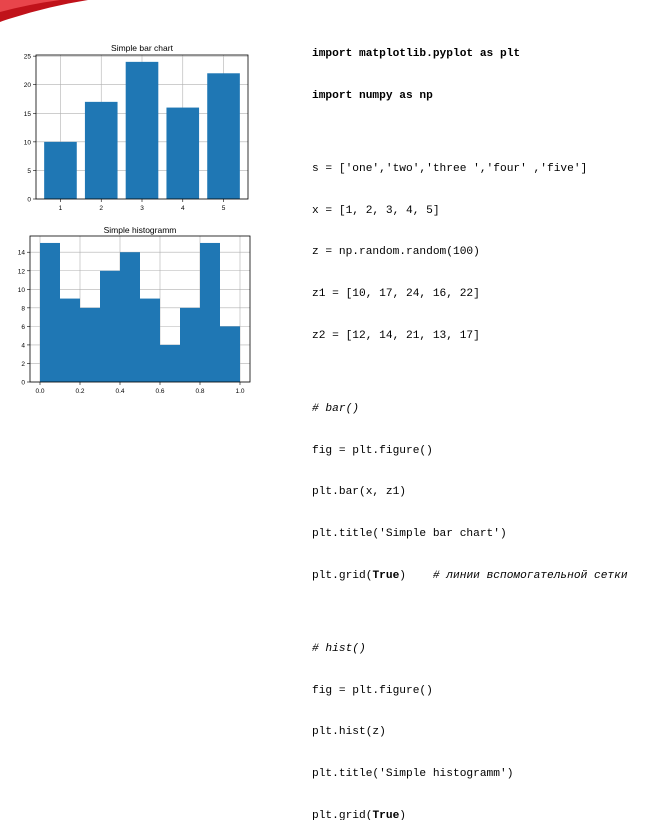 Image resolution: width=667 pixels, height=820 pixels. I want to click on x-tick-label: 1, so click(61, 207).